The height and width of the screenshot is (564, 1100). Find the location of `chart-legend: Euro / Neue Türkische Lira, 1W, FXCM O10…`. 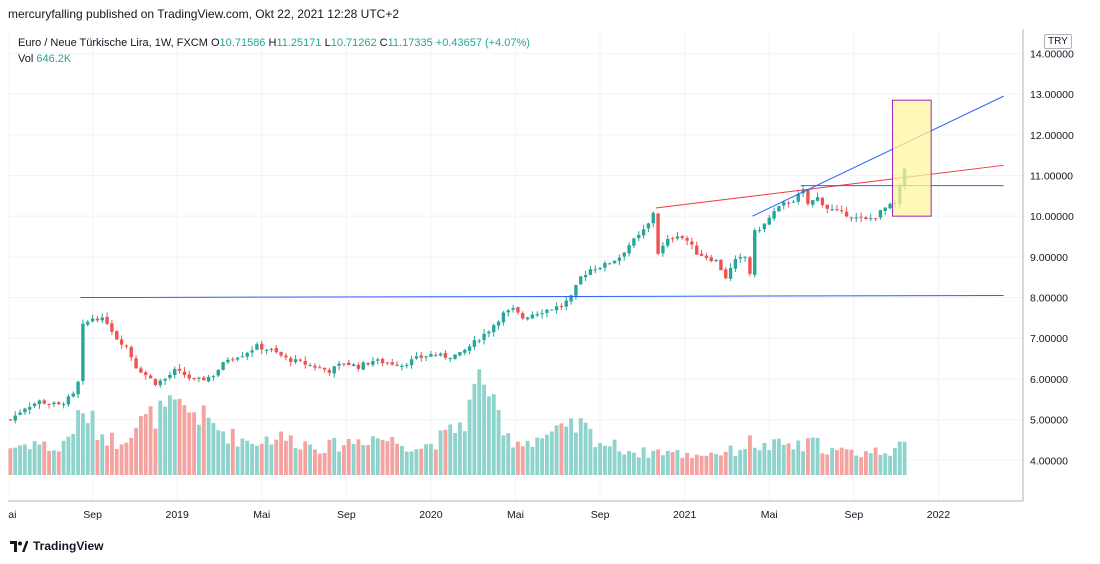

chart-legend: Euro / Neue Türkische Lira, 1W, FXCM O10… is located at coordinates (274, 51).